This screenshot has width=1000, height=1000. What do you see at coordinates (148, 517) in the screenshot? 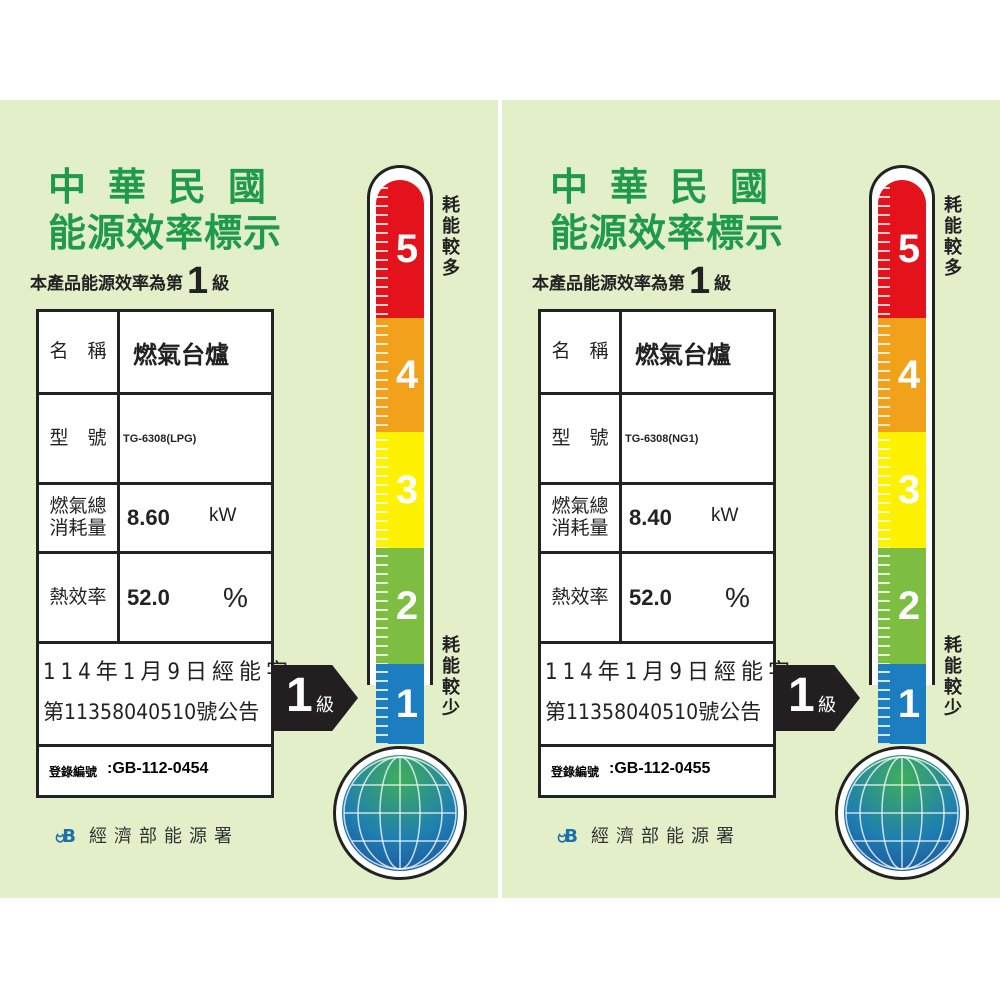
I see `consumption-value: 8.60` at bounding box center [148, 517].